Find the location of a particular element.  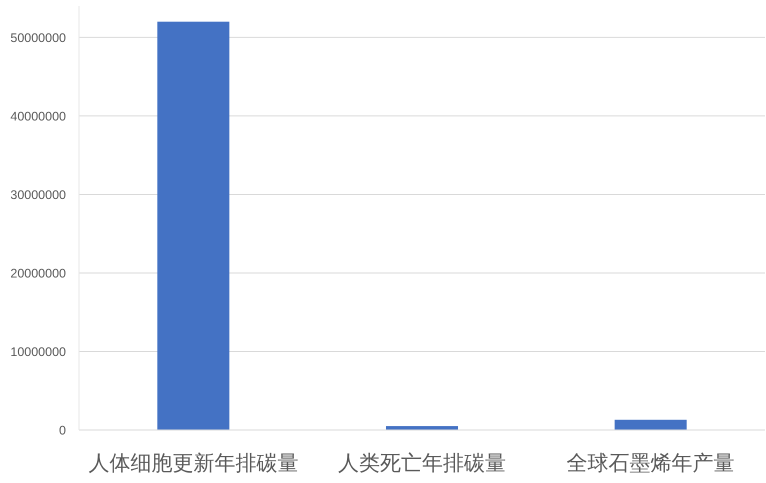

x-tick-label: 人类死亡年排碳量 is located at coordinates (422, 463).